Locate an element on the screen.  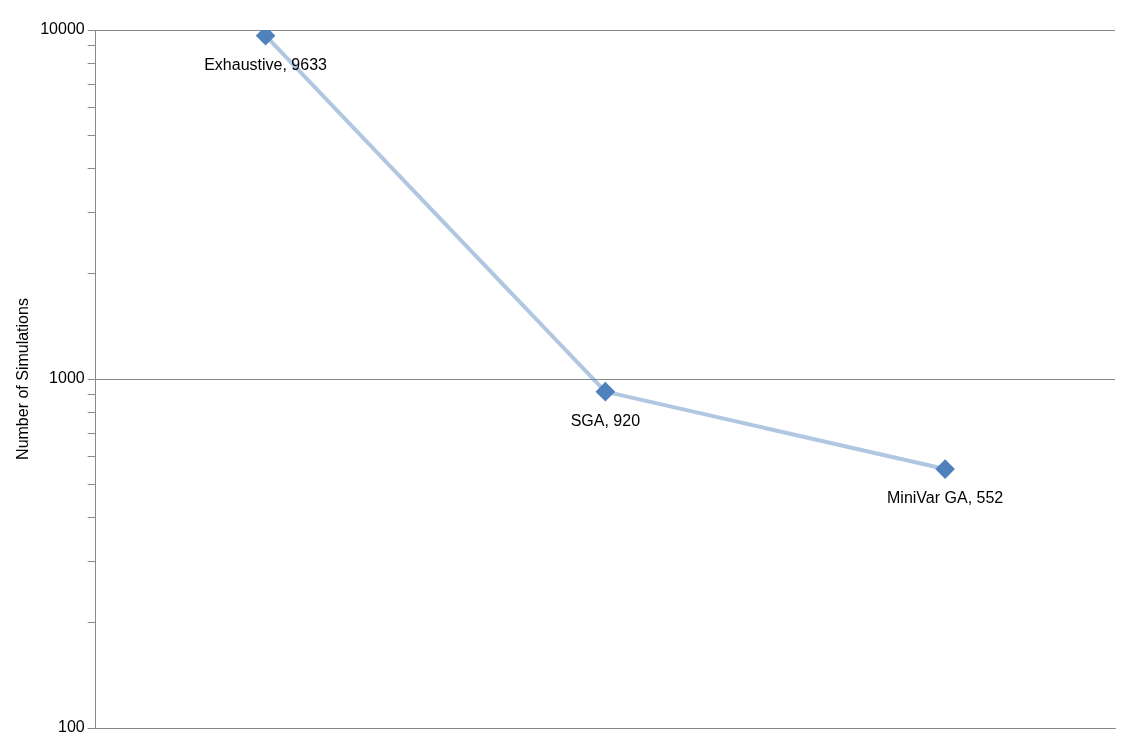
data-label: Exhaustive, 9633 is located at coordinates (266, 65).